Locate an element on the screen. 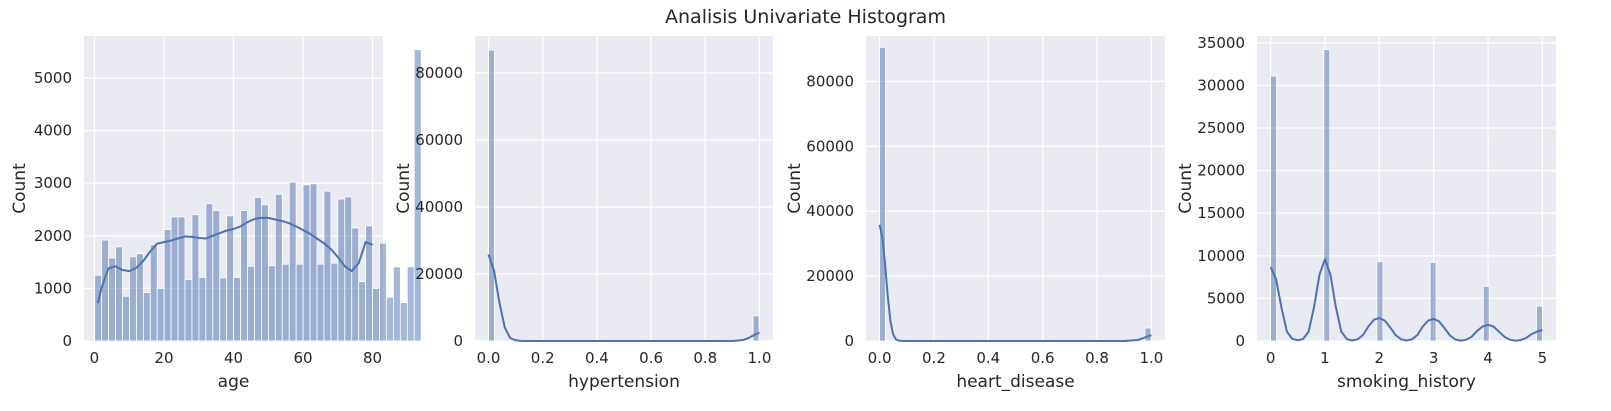 Image resolution: width=1611 pixels, height=411 pixels. y-tick-label: 35000 is located at coordinates (1221, 43).